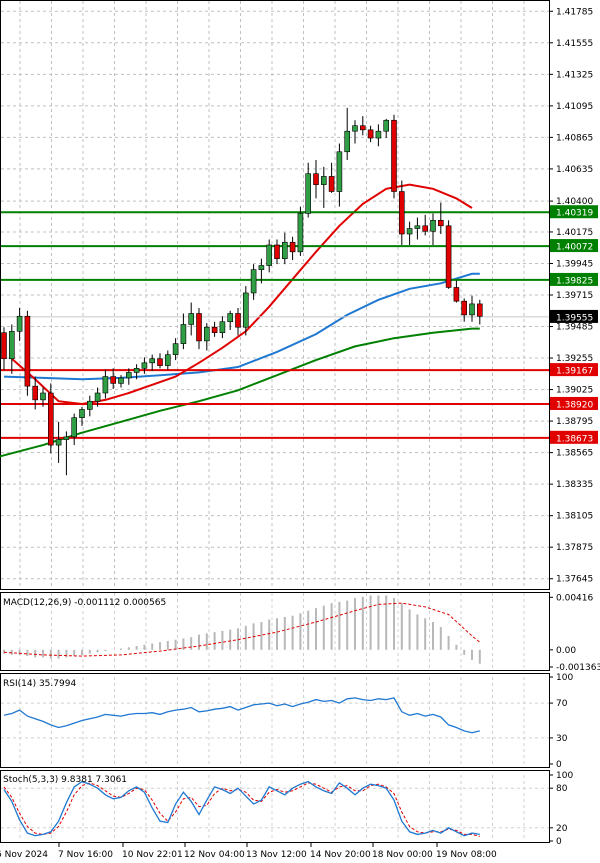 The width and height of the screenshot is (600, 863). I want to click on rsi-label: RSI(14) 35.7994, so click(39, 684).